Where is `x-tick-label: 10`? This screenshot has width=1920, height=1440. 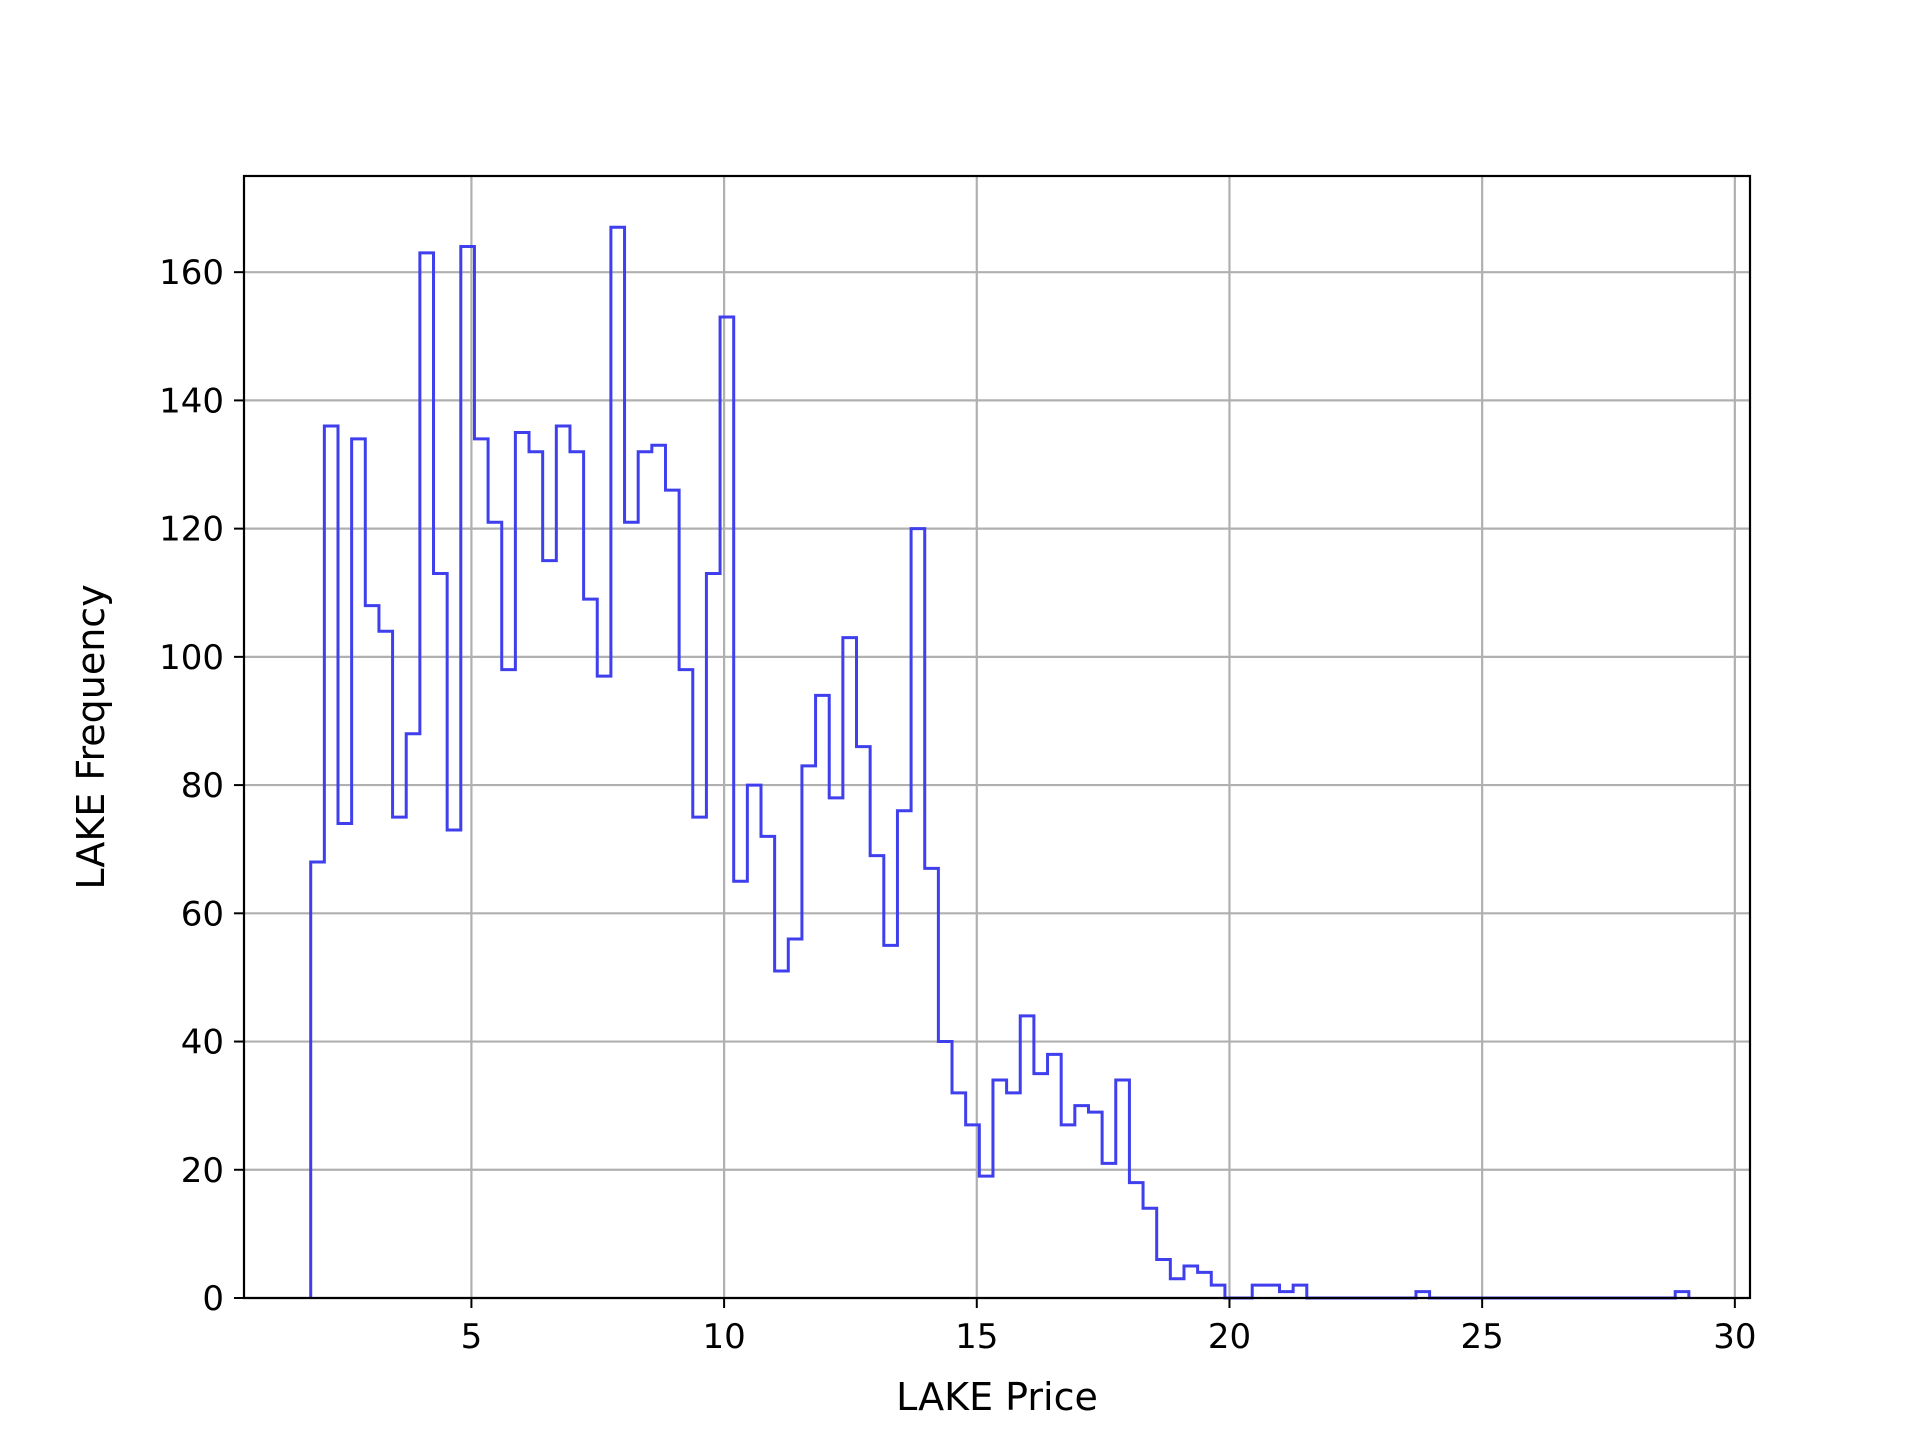
x-tick-label: 10 is located at coordinates (723, 1337).